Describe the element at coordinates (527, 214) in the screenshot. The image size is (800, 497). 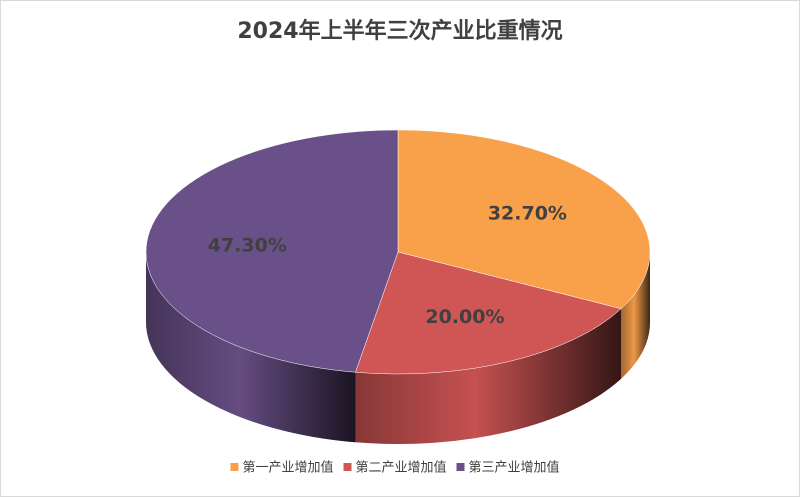
I see `data-label: 32.70%` at that location.